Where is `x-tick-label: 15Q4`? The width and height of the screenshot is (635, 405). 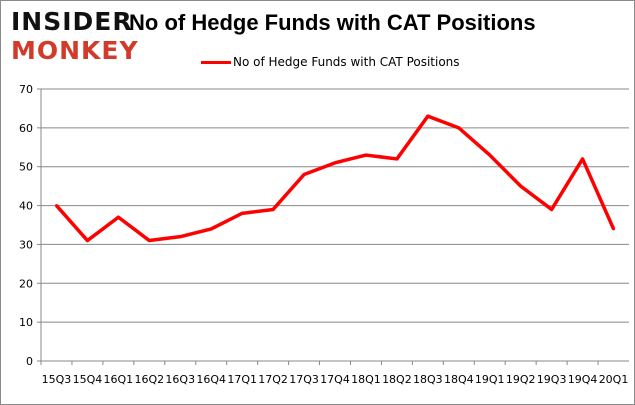
x-tick-label: 15Q4 is located at coordinates (88, 379).